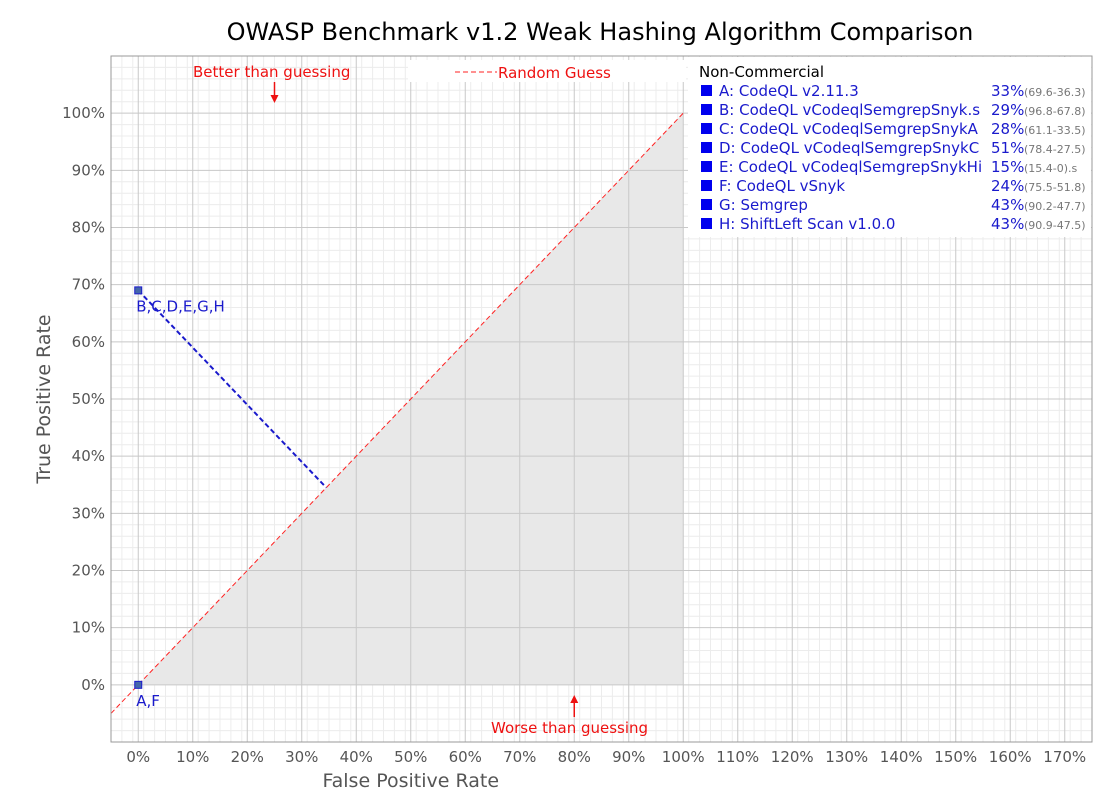 This screenshot has height=800, width=1120. What do you see at coordinates (1055, 187) in the screenshot?
I see `legend-entry-detail: (75.5-51.8)` at bounding box center [1055, 187].